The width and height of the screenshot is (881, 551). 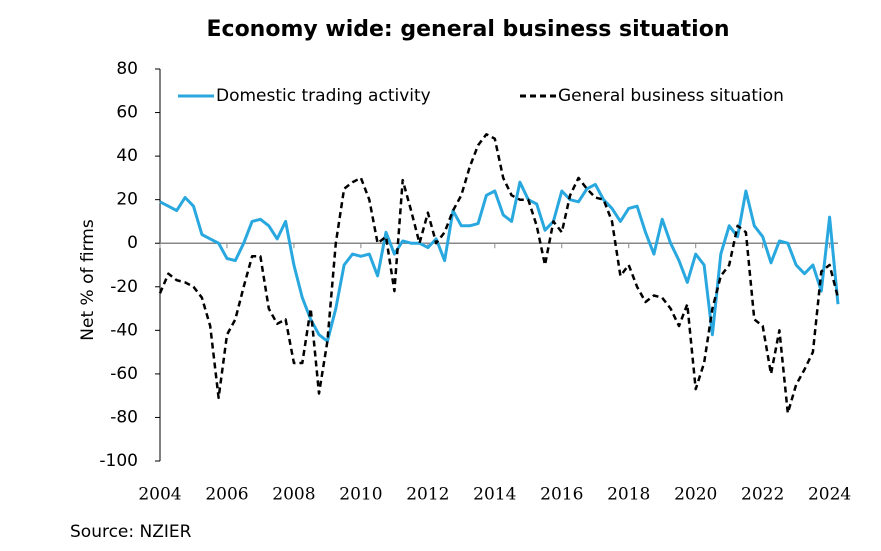 What do you see at coordinates (118, 461) in the screenshot?
I see `y-tick-label: -100` at bounding box center [118, 461].